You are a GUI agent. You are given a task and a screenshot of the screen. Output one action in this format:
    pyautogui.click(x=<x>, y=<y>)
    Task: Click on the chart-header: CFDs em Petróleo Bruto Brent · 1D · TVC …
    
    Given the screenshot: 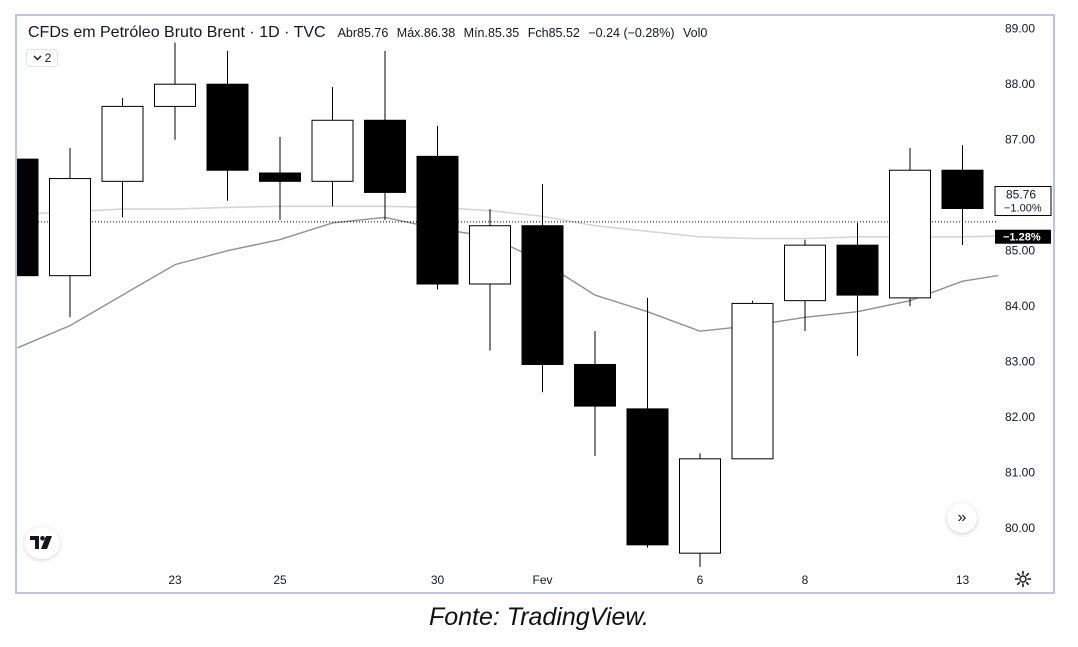 What is the action you would take?
    pyautogui.click(x=370, y=33)
    